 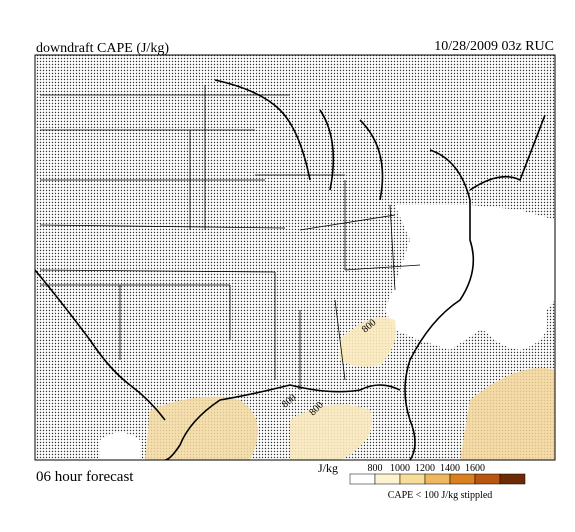 I want to click on colorbar: 800 1000 1200 1400 1600, so click(x=437, y=474).